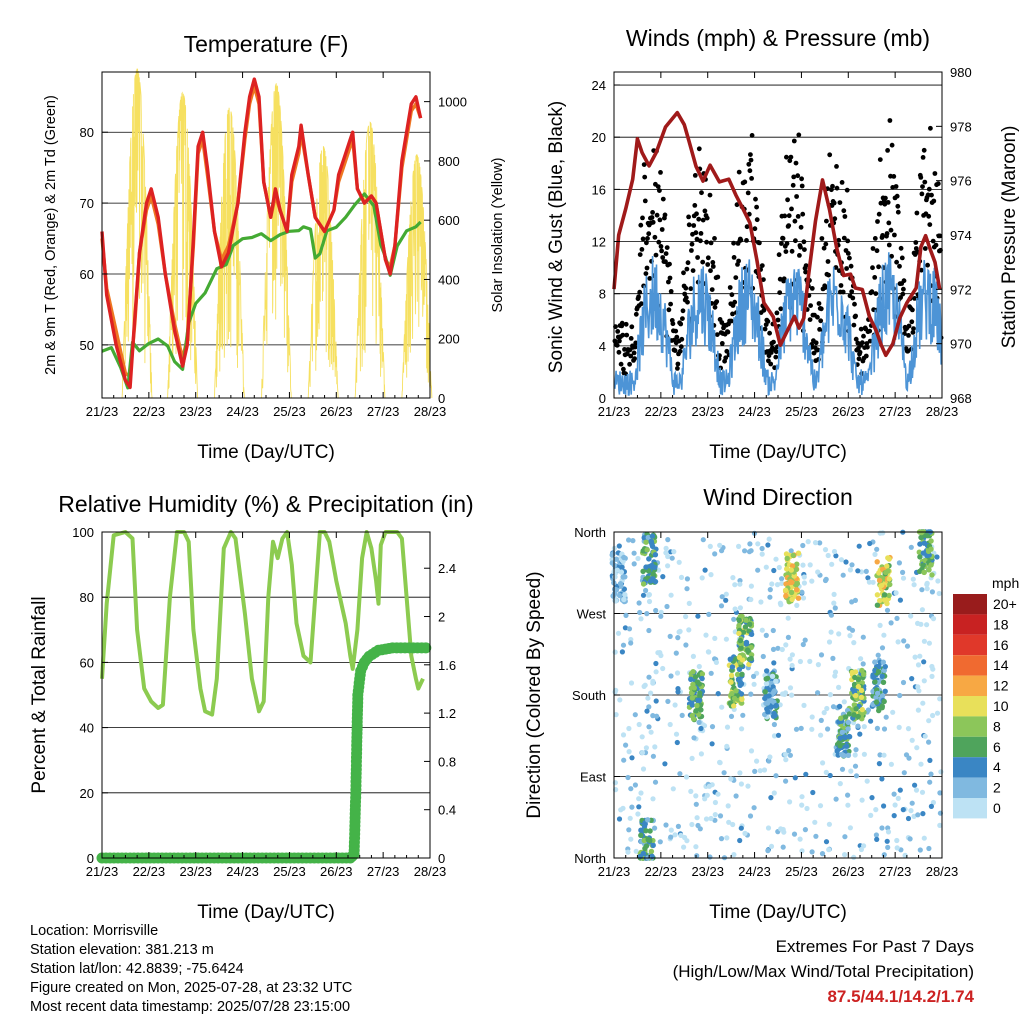  What do you see at coordinates (556, 237) in the screenshot?
I see `y-axis-label: Sonic Wind & Gust (Blue, Black)` at bounding box center [556, 237].